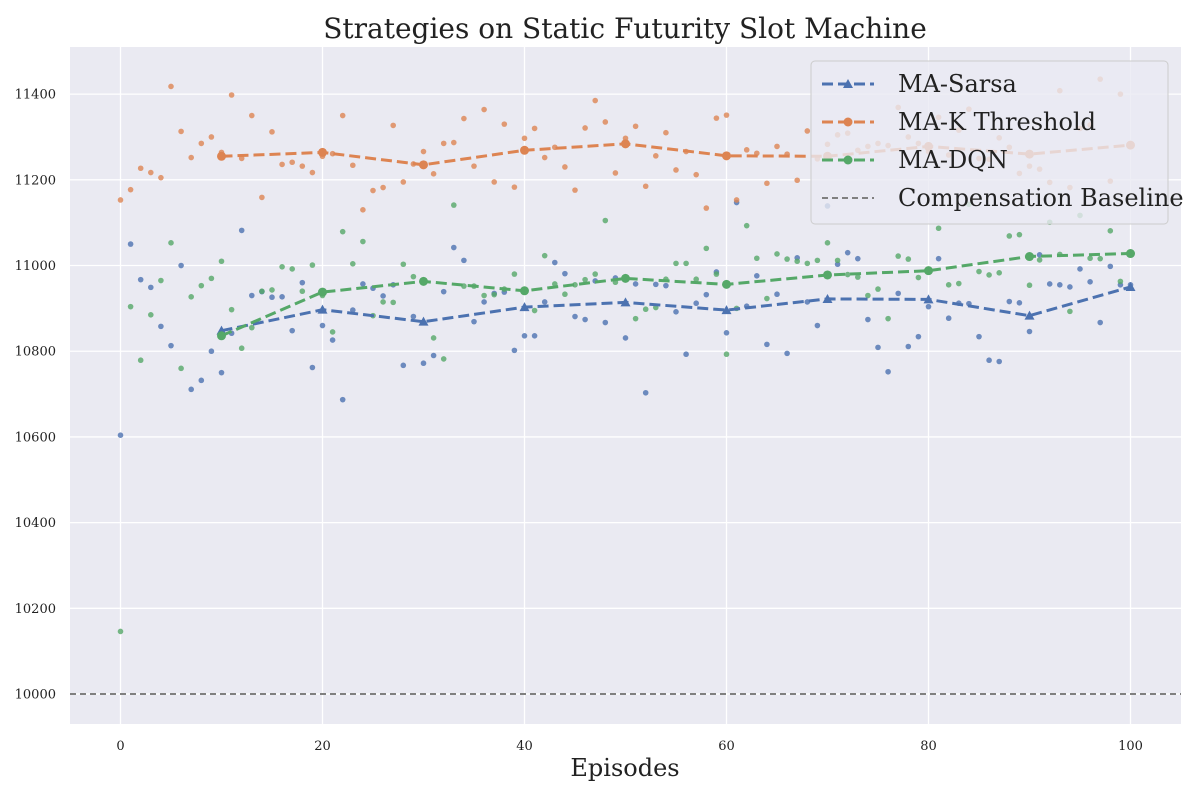  I want to click on legend-frame, so click(989, 142).